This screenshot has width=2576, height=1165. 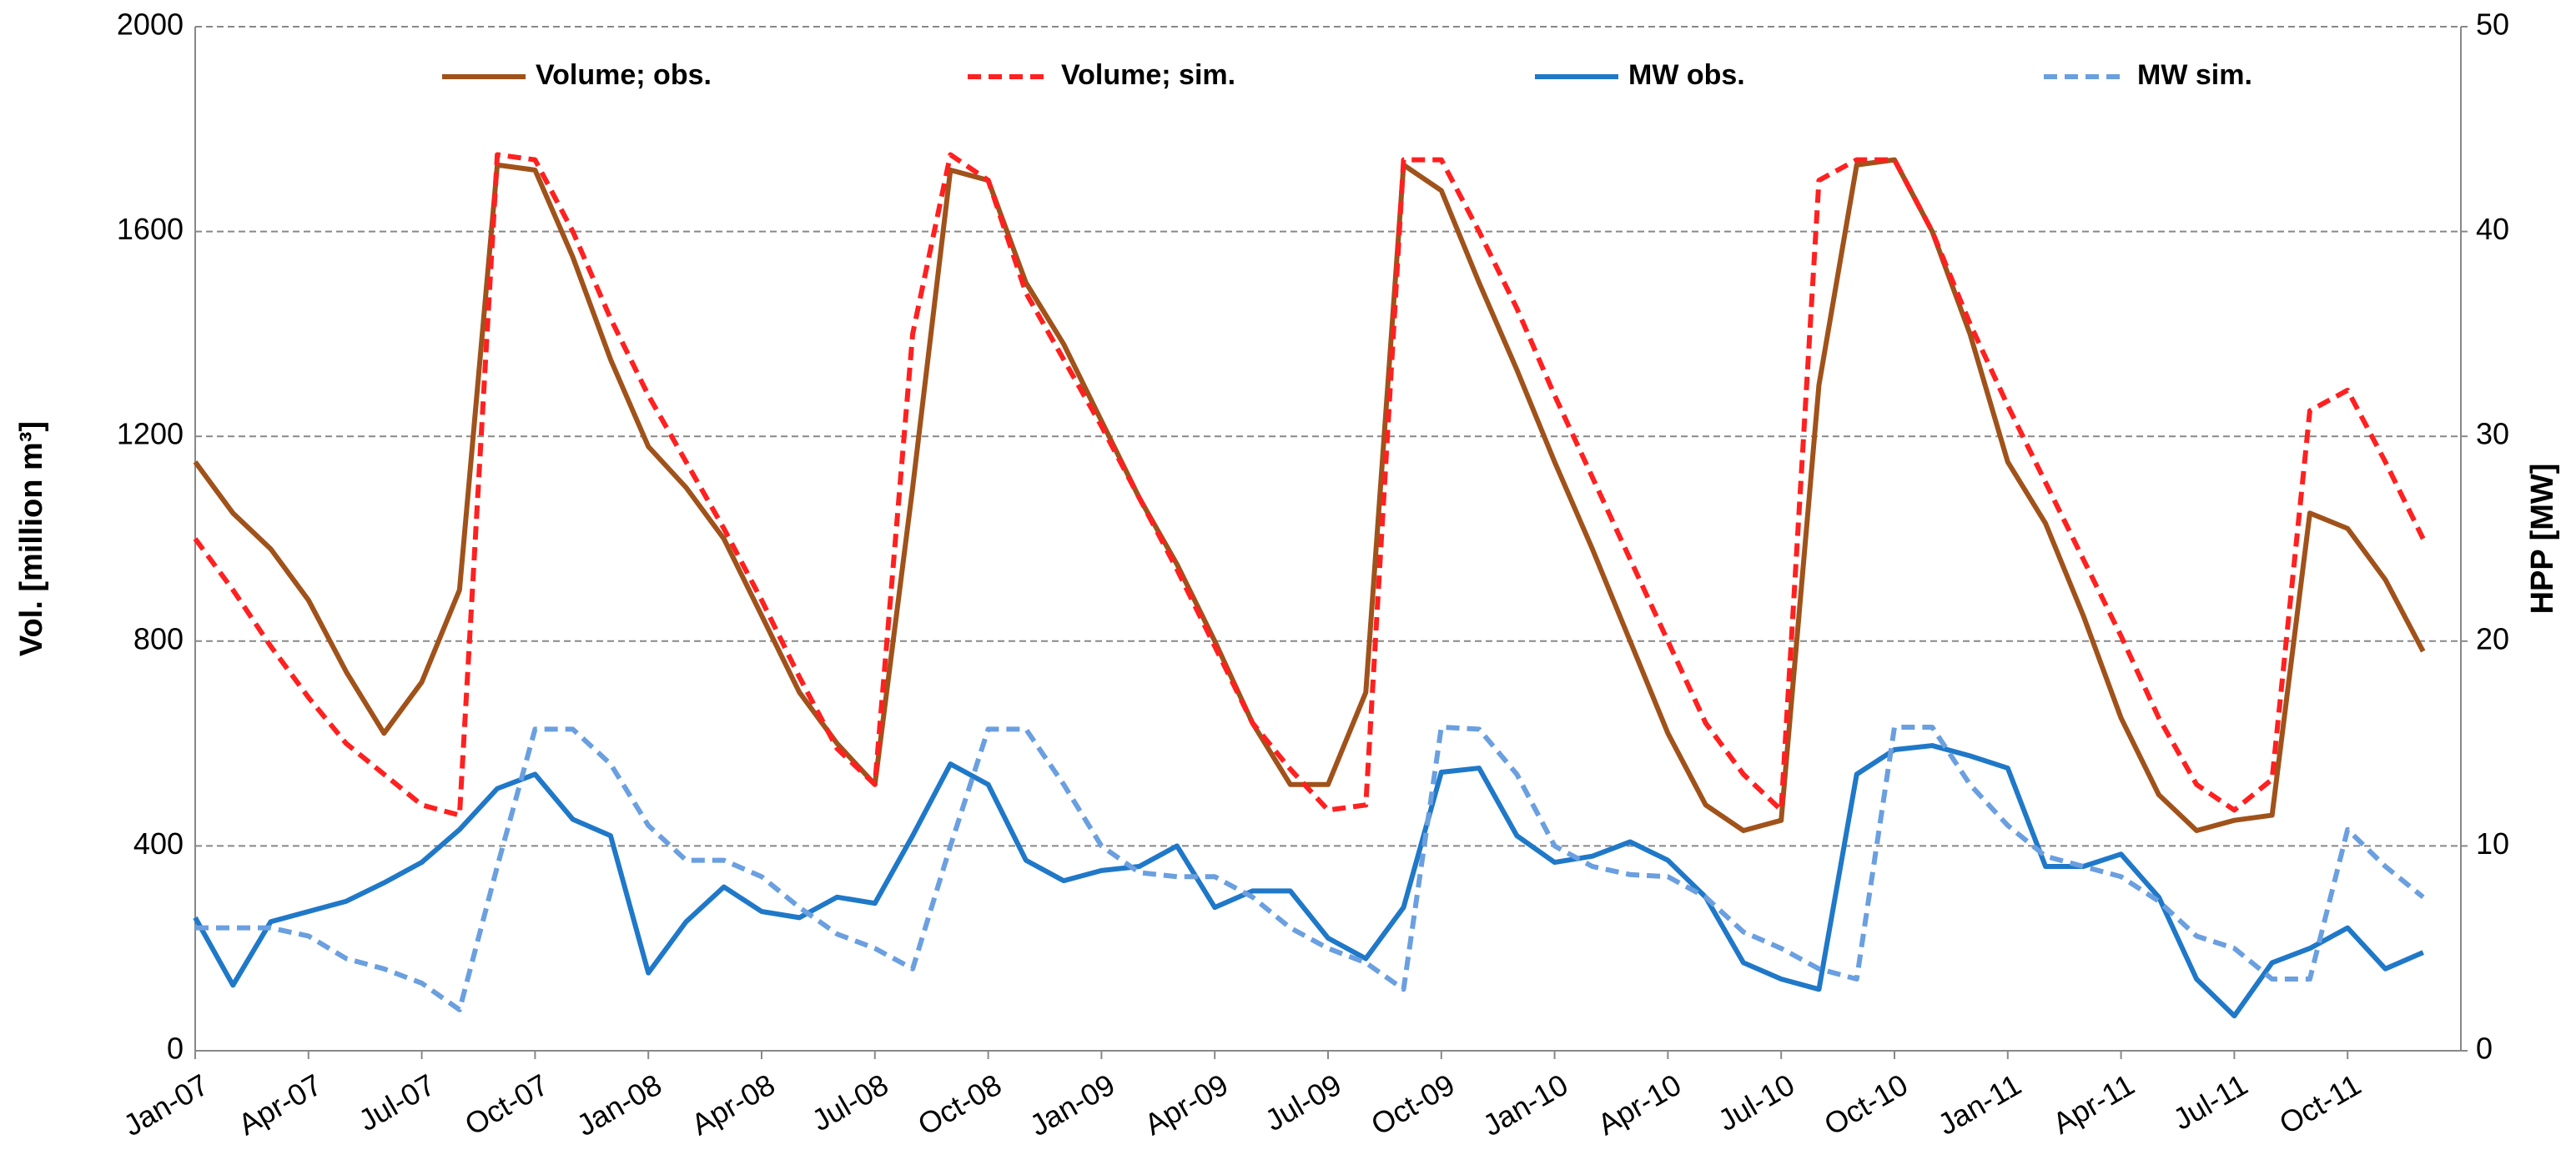 I want to click on y-tick-label: 2000, so click(x=150, y=25).